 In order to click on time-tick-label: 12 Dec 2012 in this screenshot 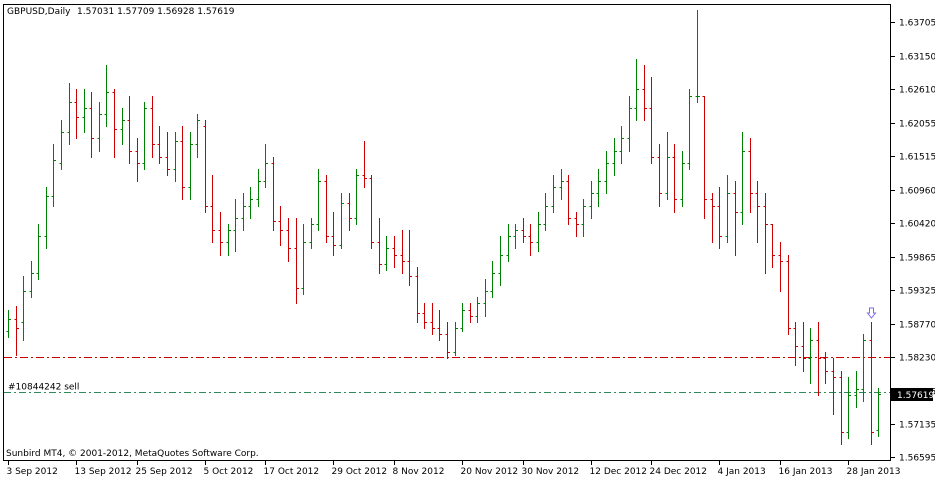, I will do `click(619, 472)`.